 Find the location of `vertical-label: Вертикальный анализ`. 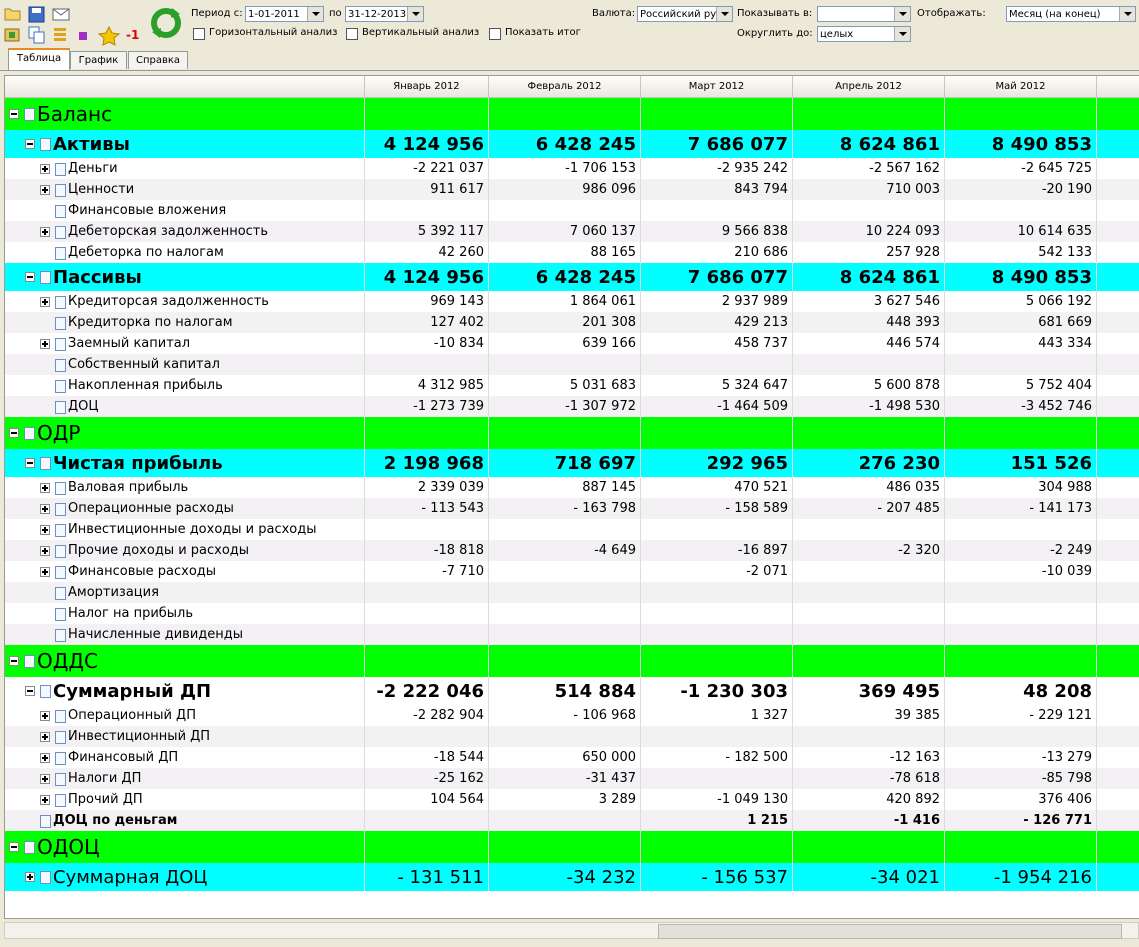

vertical-label: Вертикальный анализ is located at coordinates (421, 32).